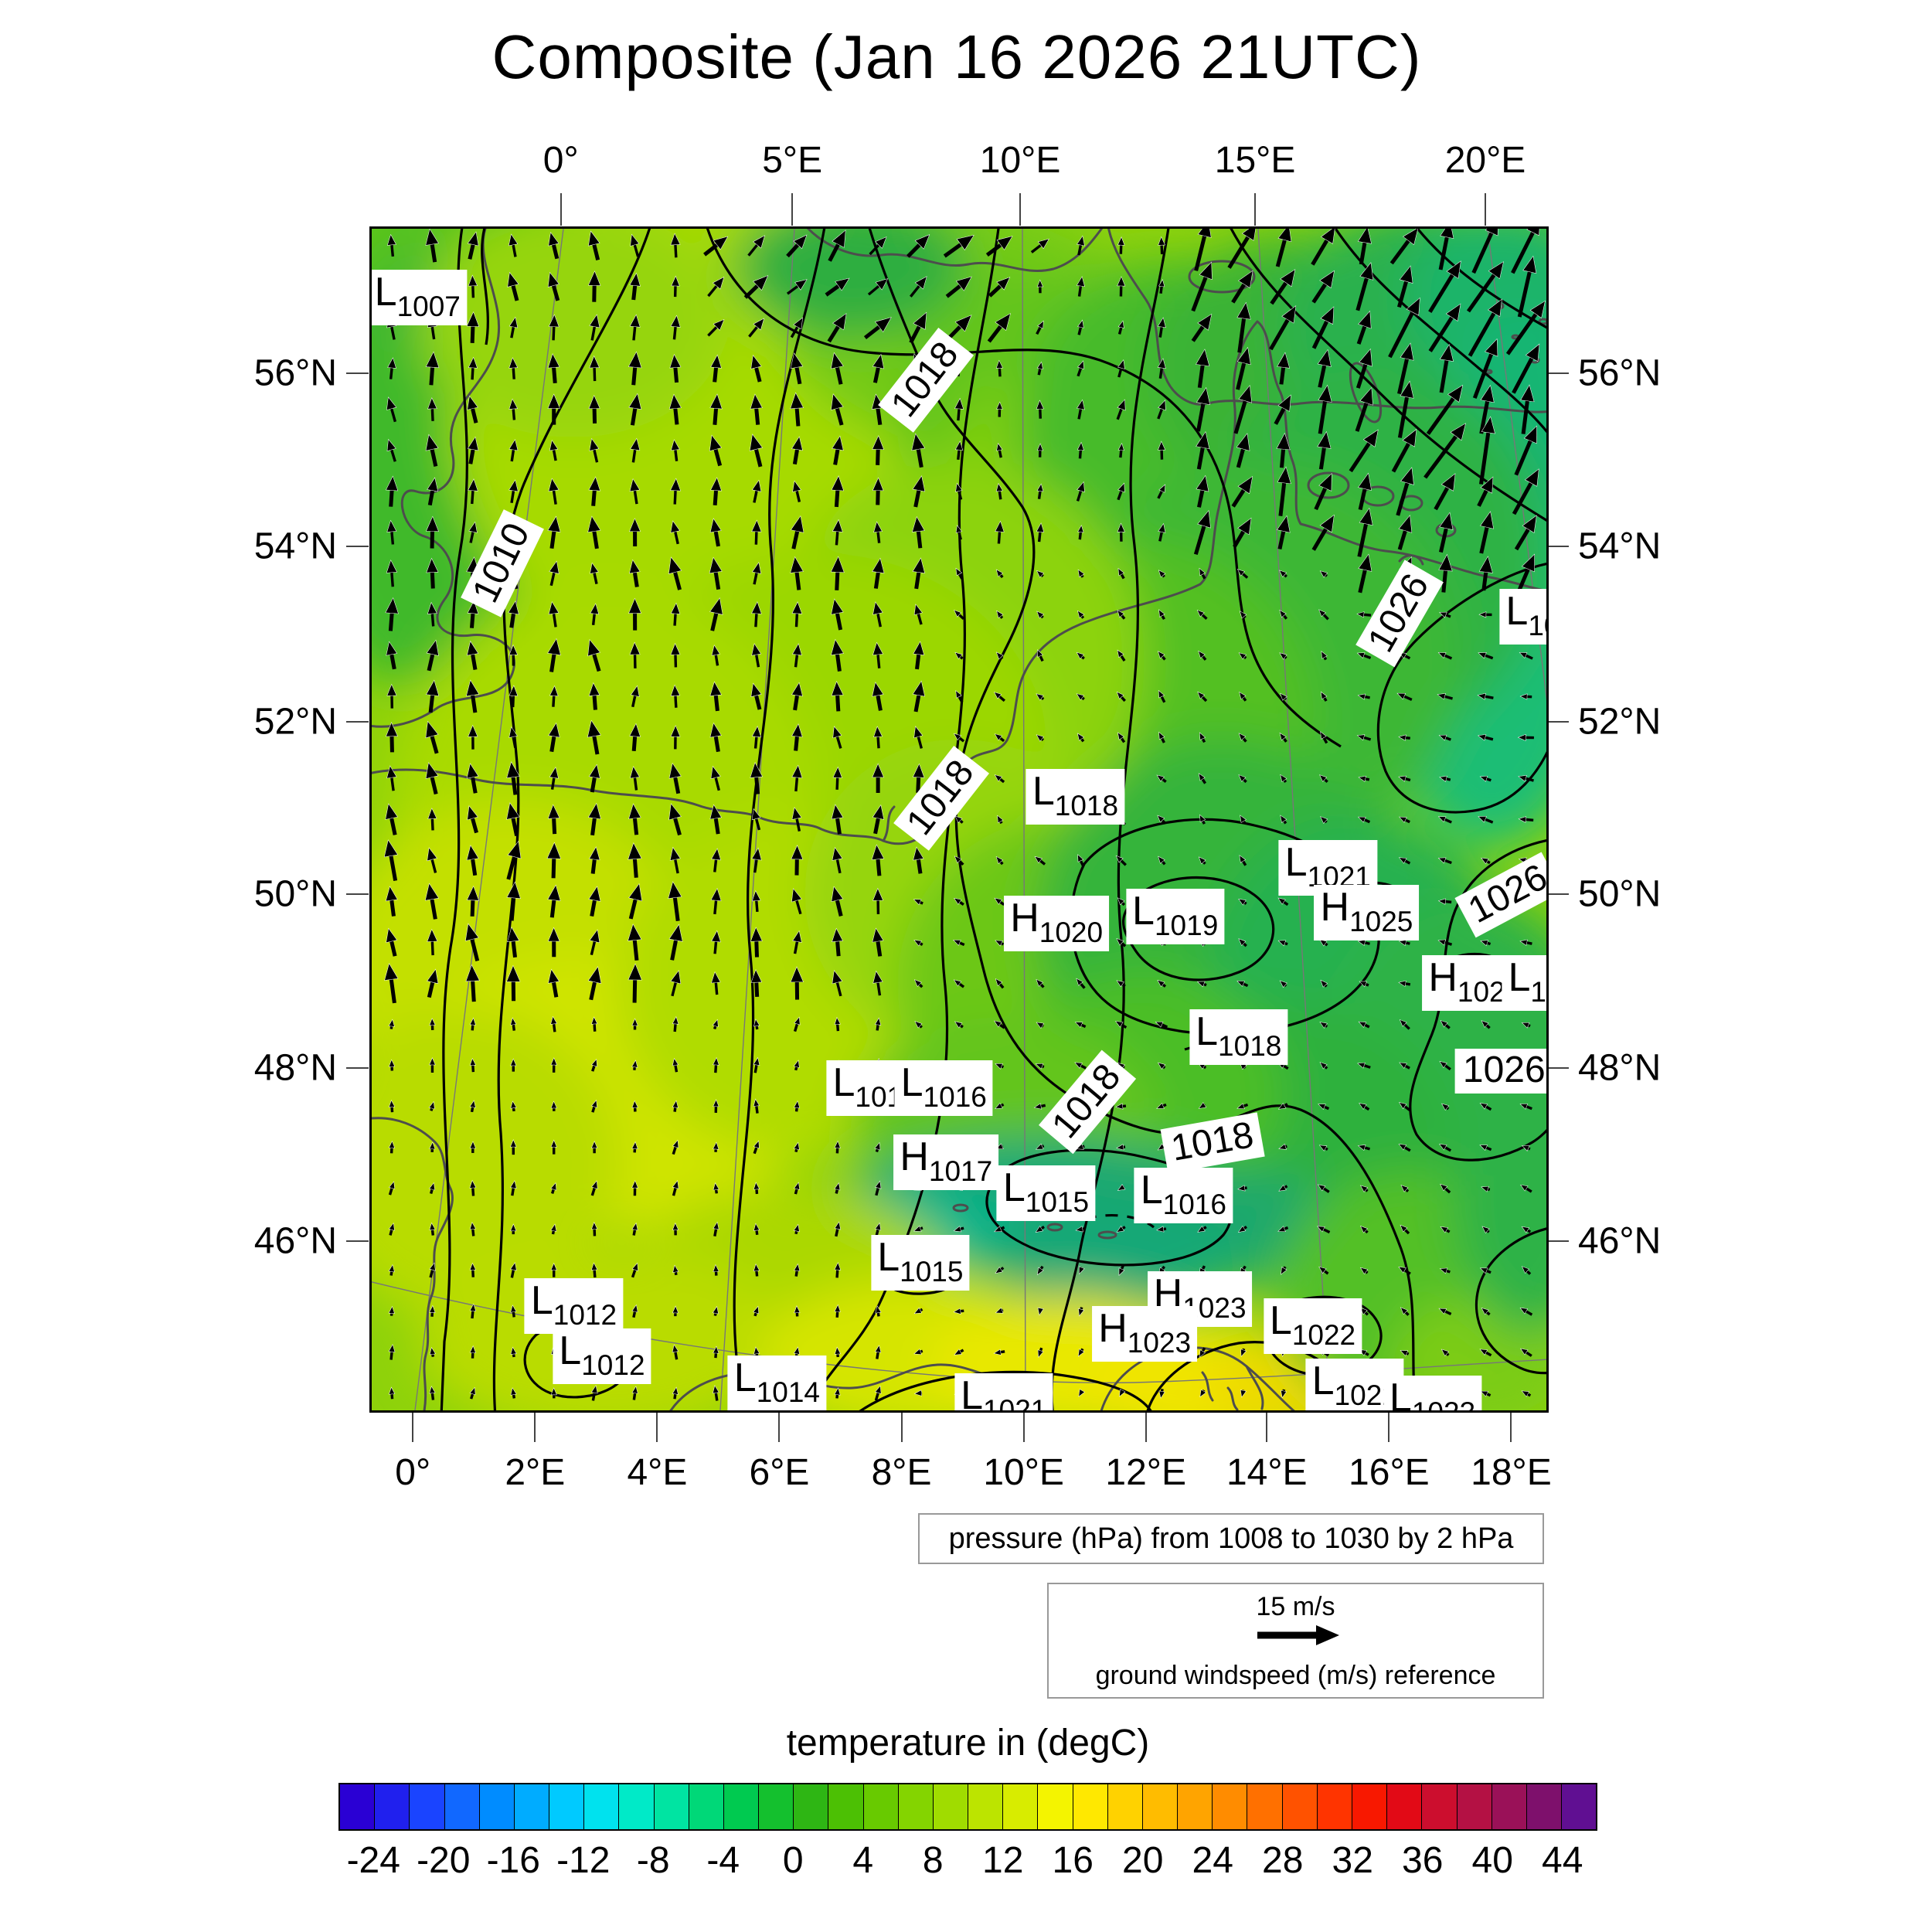 The width and height of the screenshot is (1932, 1932). I want to click on top-axis-label: 10°E, so click(1020, 160).